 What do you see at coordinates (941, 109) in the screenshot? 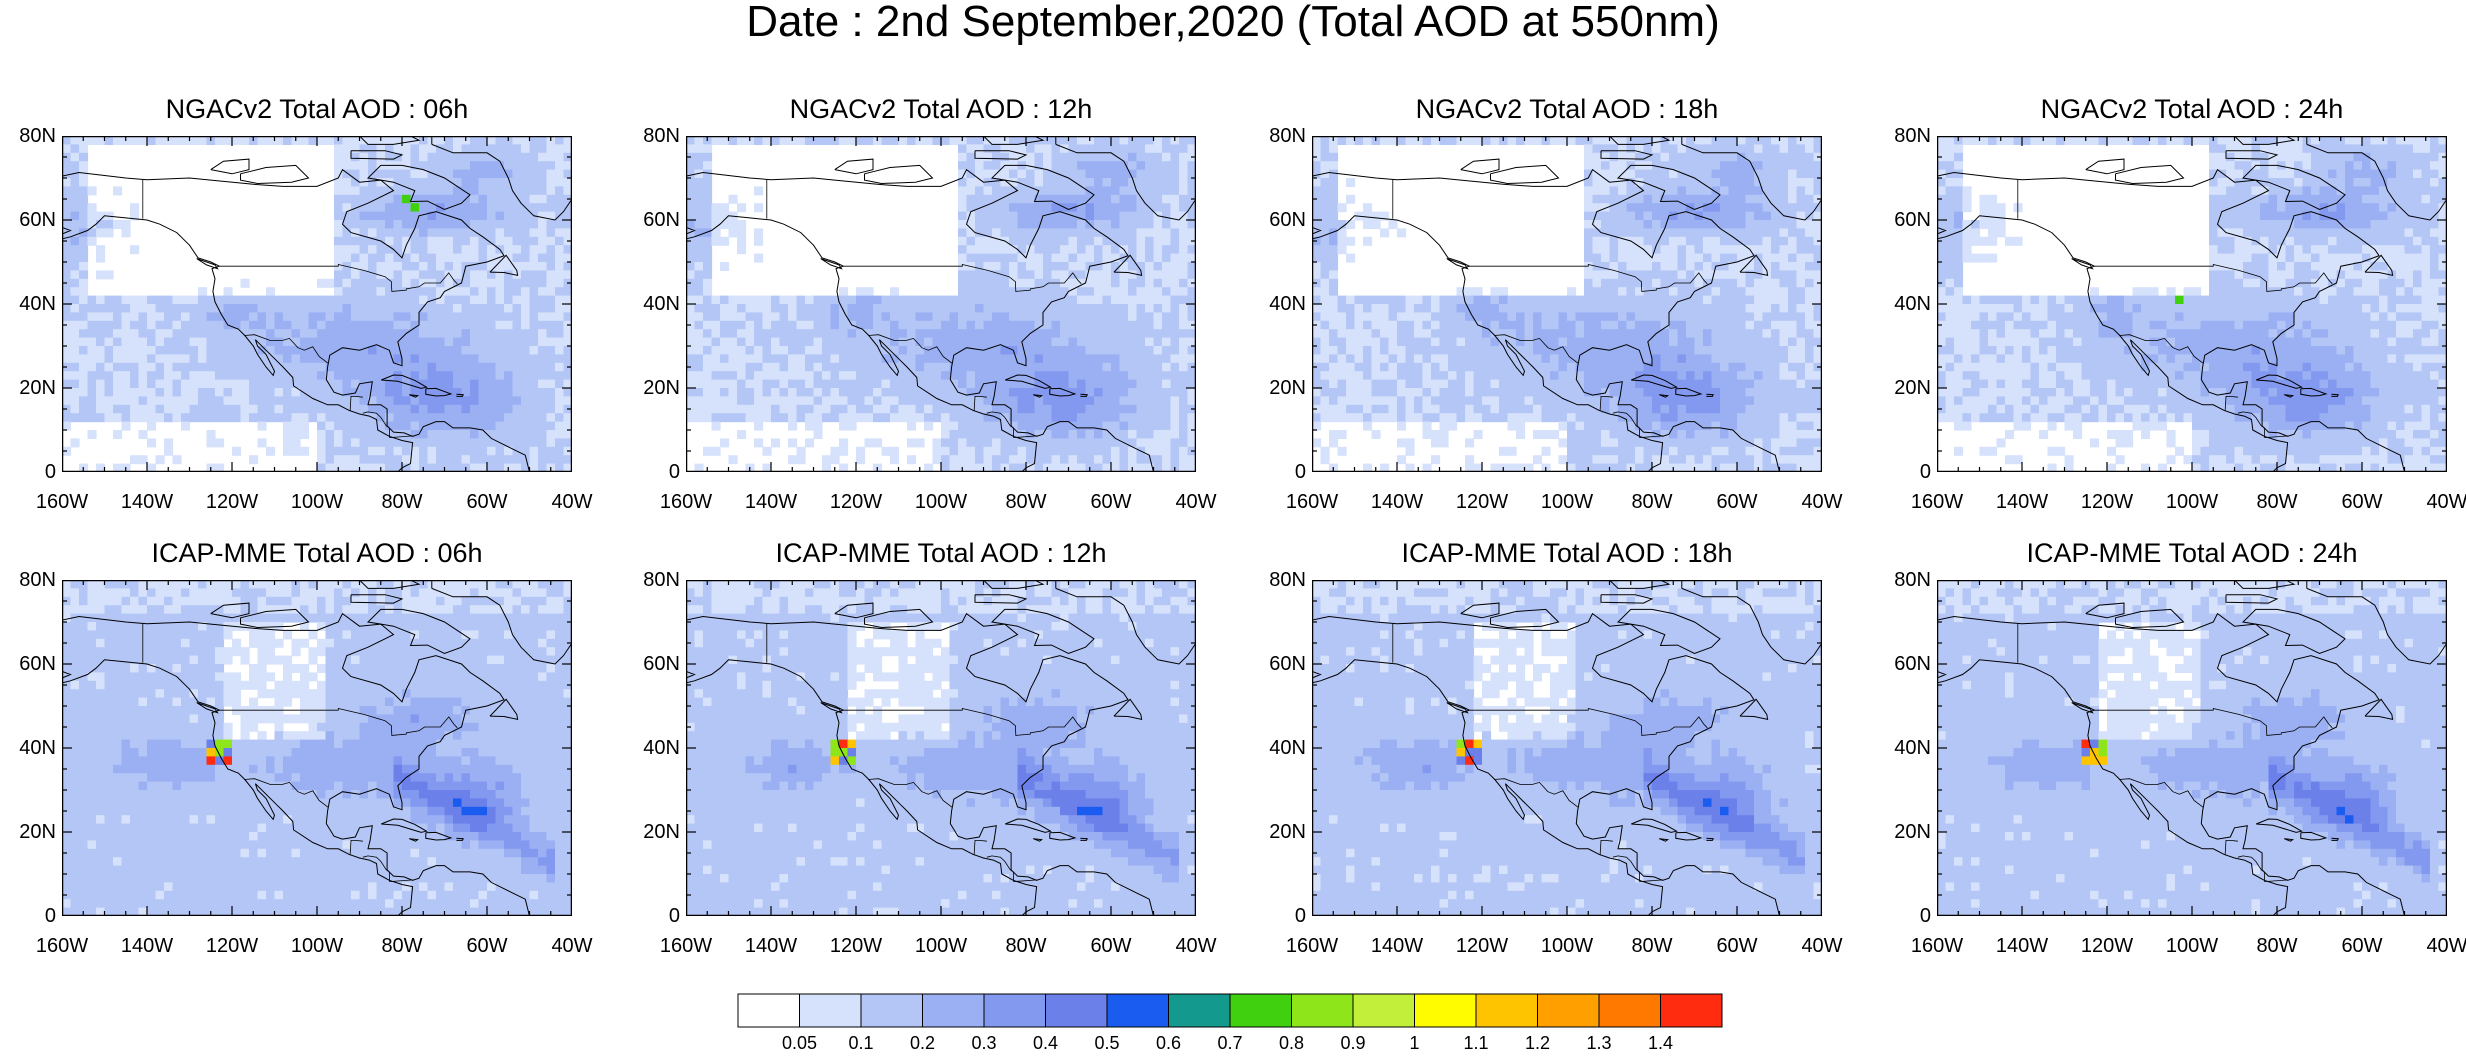
I see `panel-title: NGACv2 Total AOD : 12h` at bounding box center [941, 109].